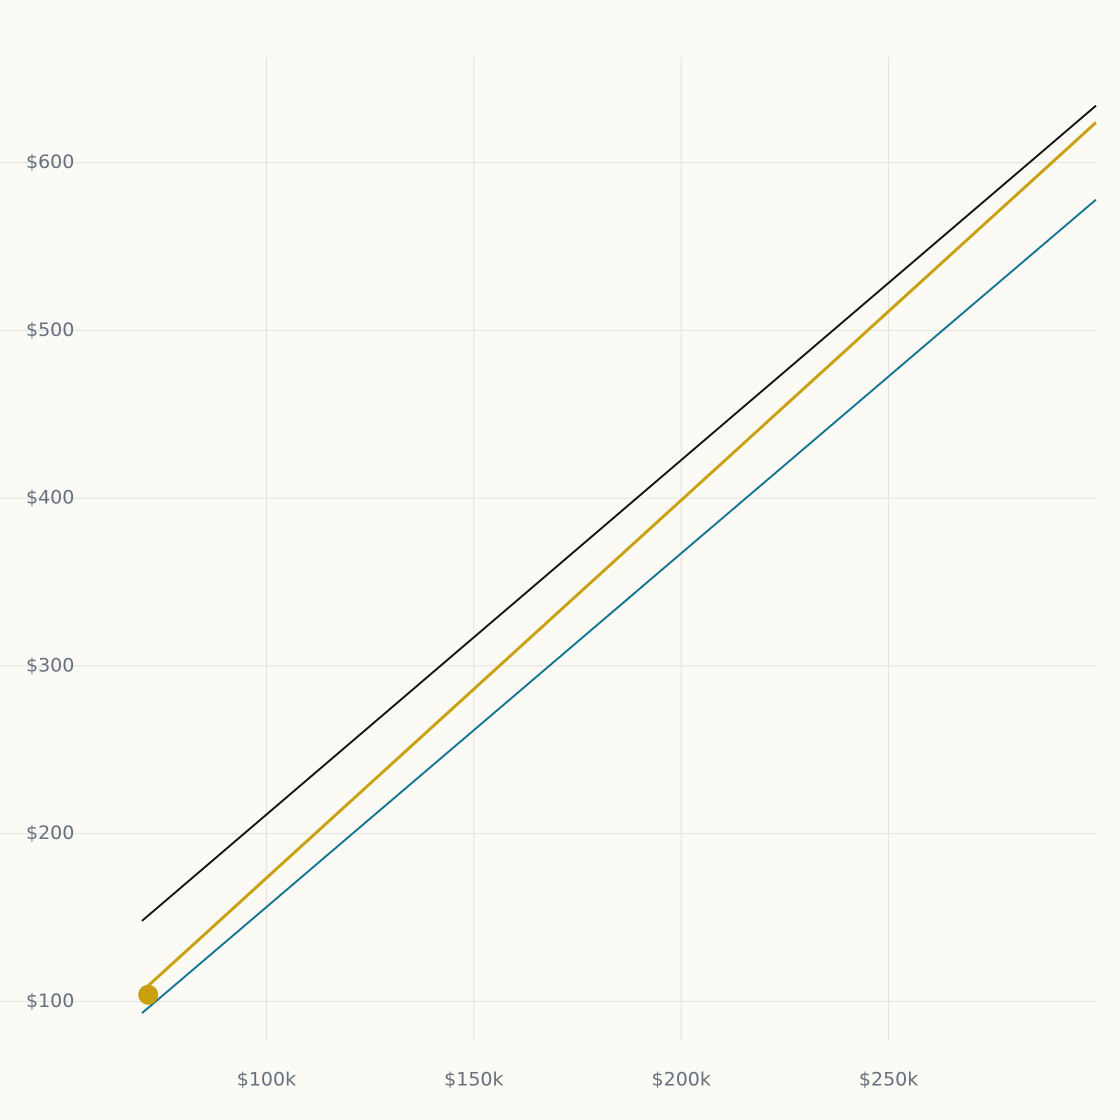 This screenshot has height=1120, width=1120. What do you see at coordinates (50, 833) in the screenshot?
I see `y-tick-label: $200` at bounding box center [50, 833].